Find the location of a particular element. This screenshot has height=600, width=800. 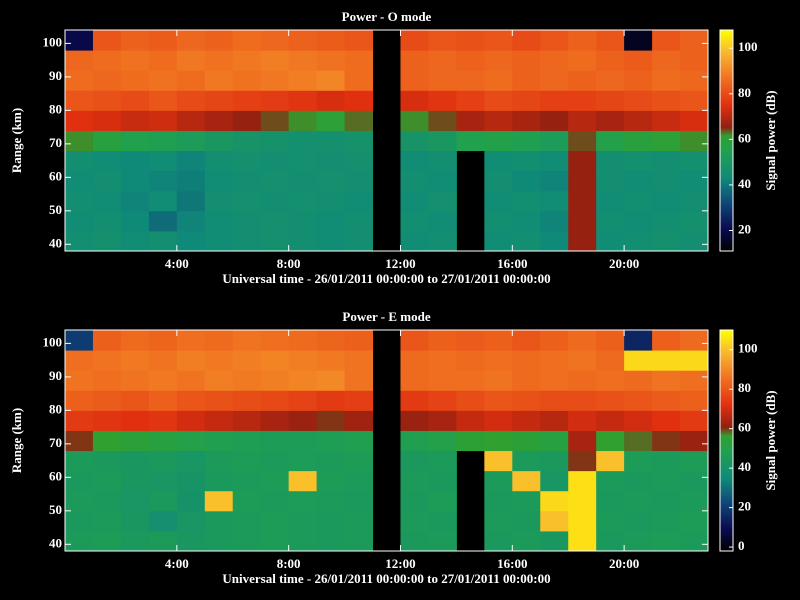

x-tick-label: 16:00 is located at coordinates (512, 563).